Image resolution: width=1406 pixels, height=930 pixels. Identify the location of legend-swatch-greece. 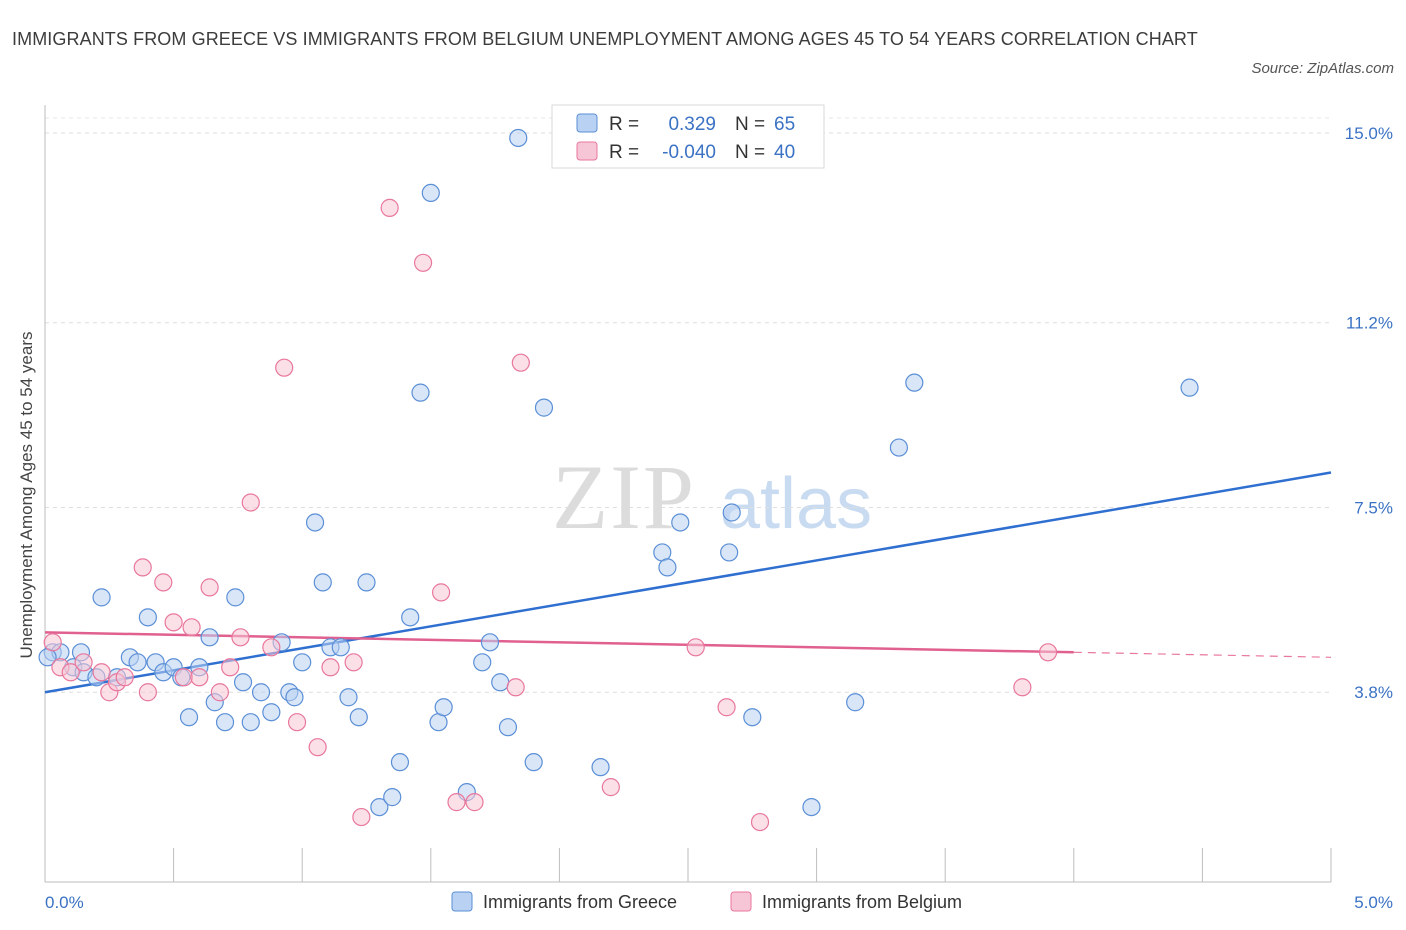
(587, 123).